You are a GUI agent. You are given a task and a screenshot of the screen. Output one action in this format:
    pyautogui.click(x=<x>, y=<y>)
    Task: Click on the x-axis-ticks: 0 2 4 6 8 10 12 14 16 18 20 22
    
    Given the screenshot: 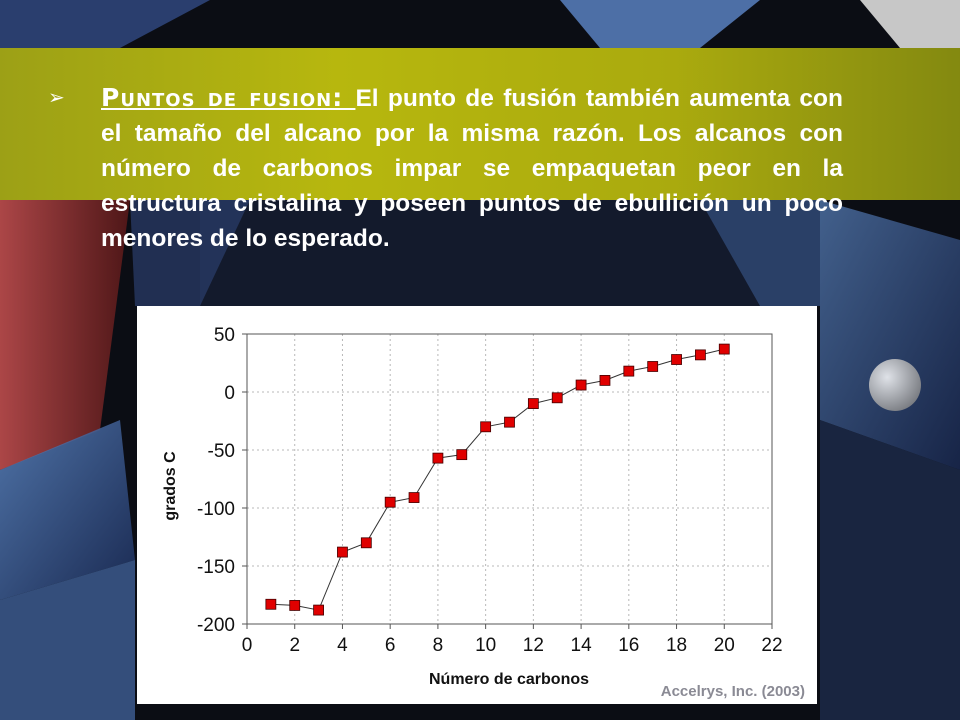 What is the action you would take?
    pyautogui.click(x=512, y=640)
    